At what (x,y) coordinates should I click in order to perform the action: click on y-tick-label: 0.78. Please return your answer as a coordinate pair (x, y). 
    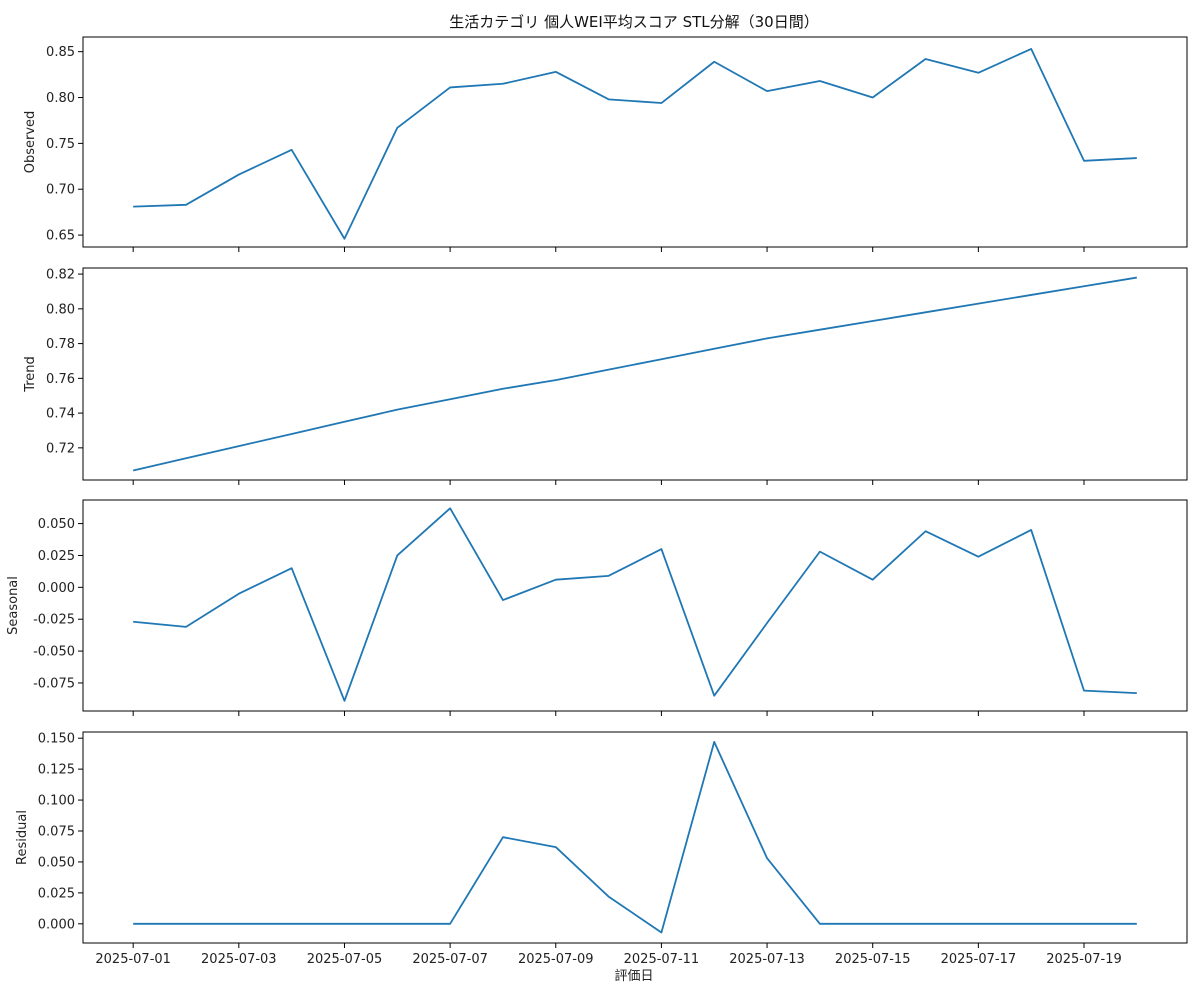
    Looking at the image, I should click on (60, 344).